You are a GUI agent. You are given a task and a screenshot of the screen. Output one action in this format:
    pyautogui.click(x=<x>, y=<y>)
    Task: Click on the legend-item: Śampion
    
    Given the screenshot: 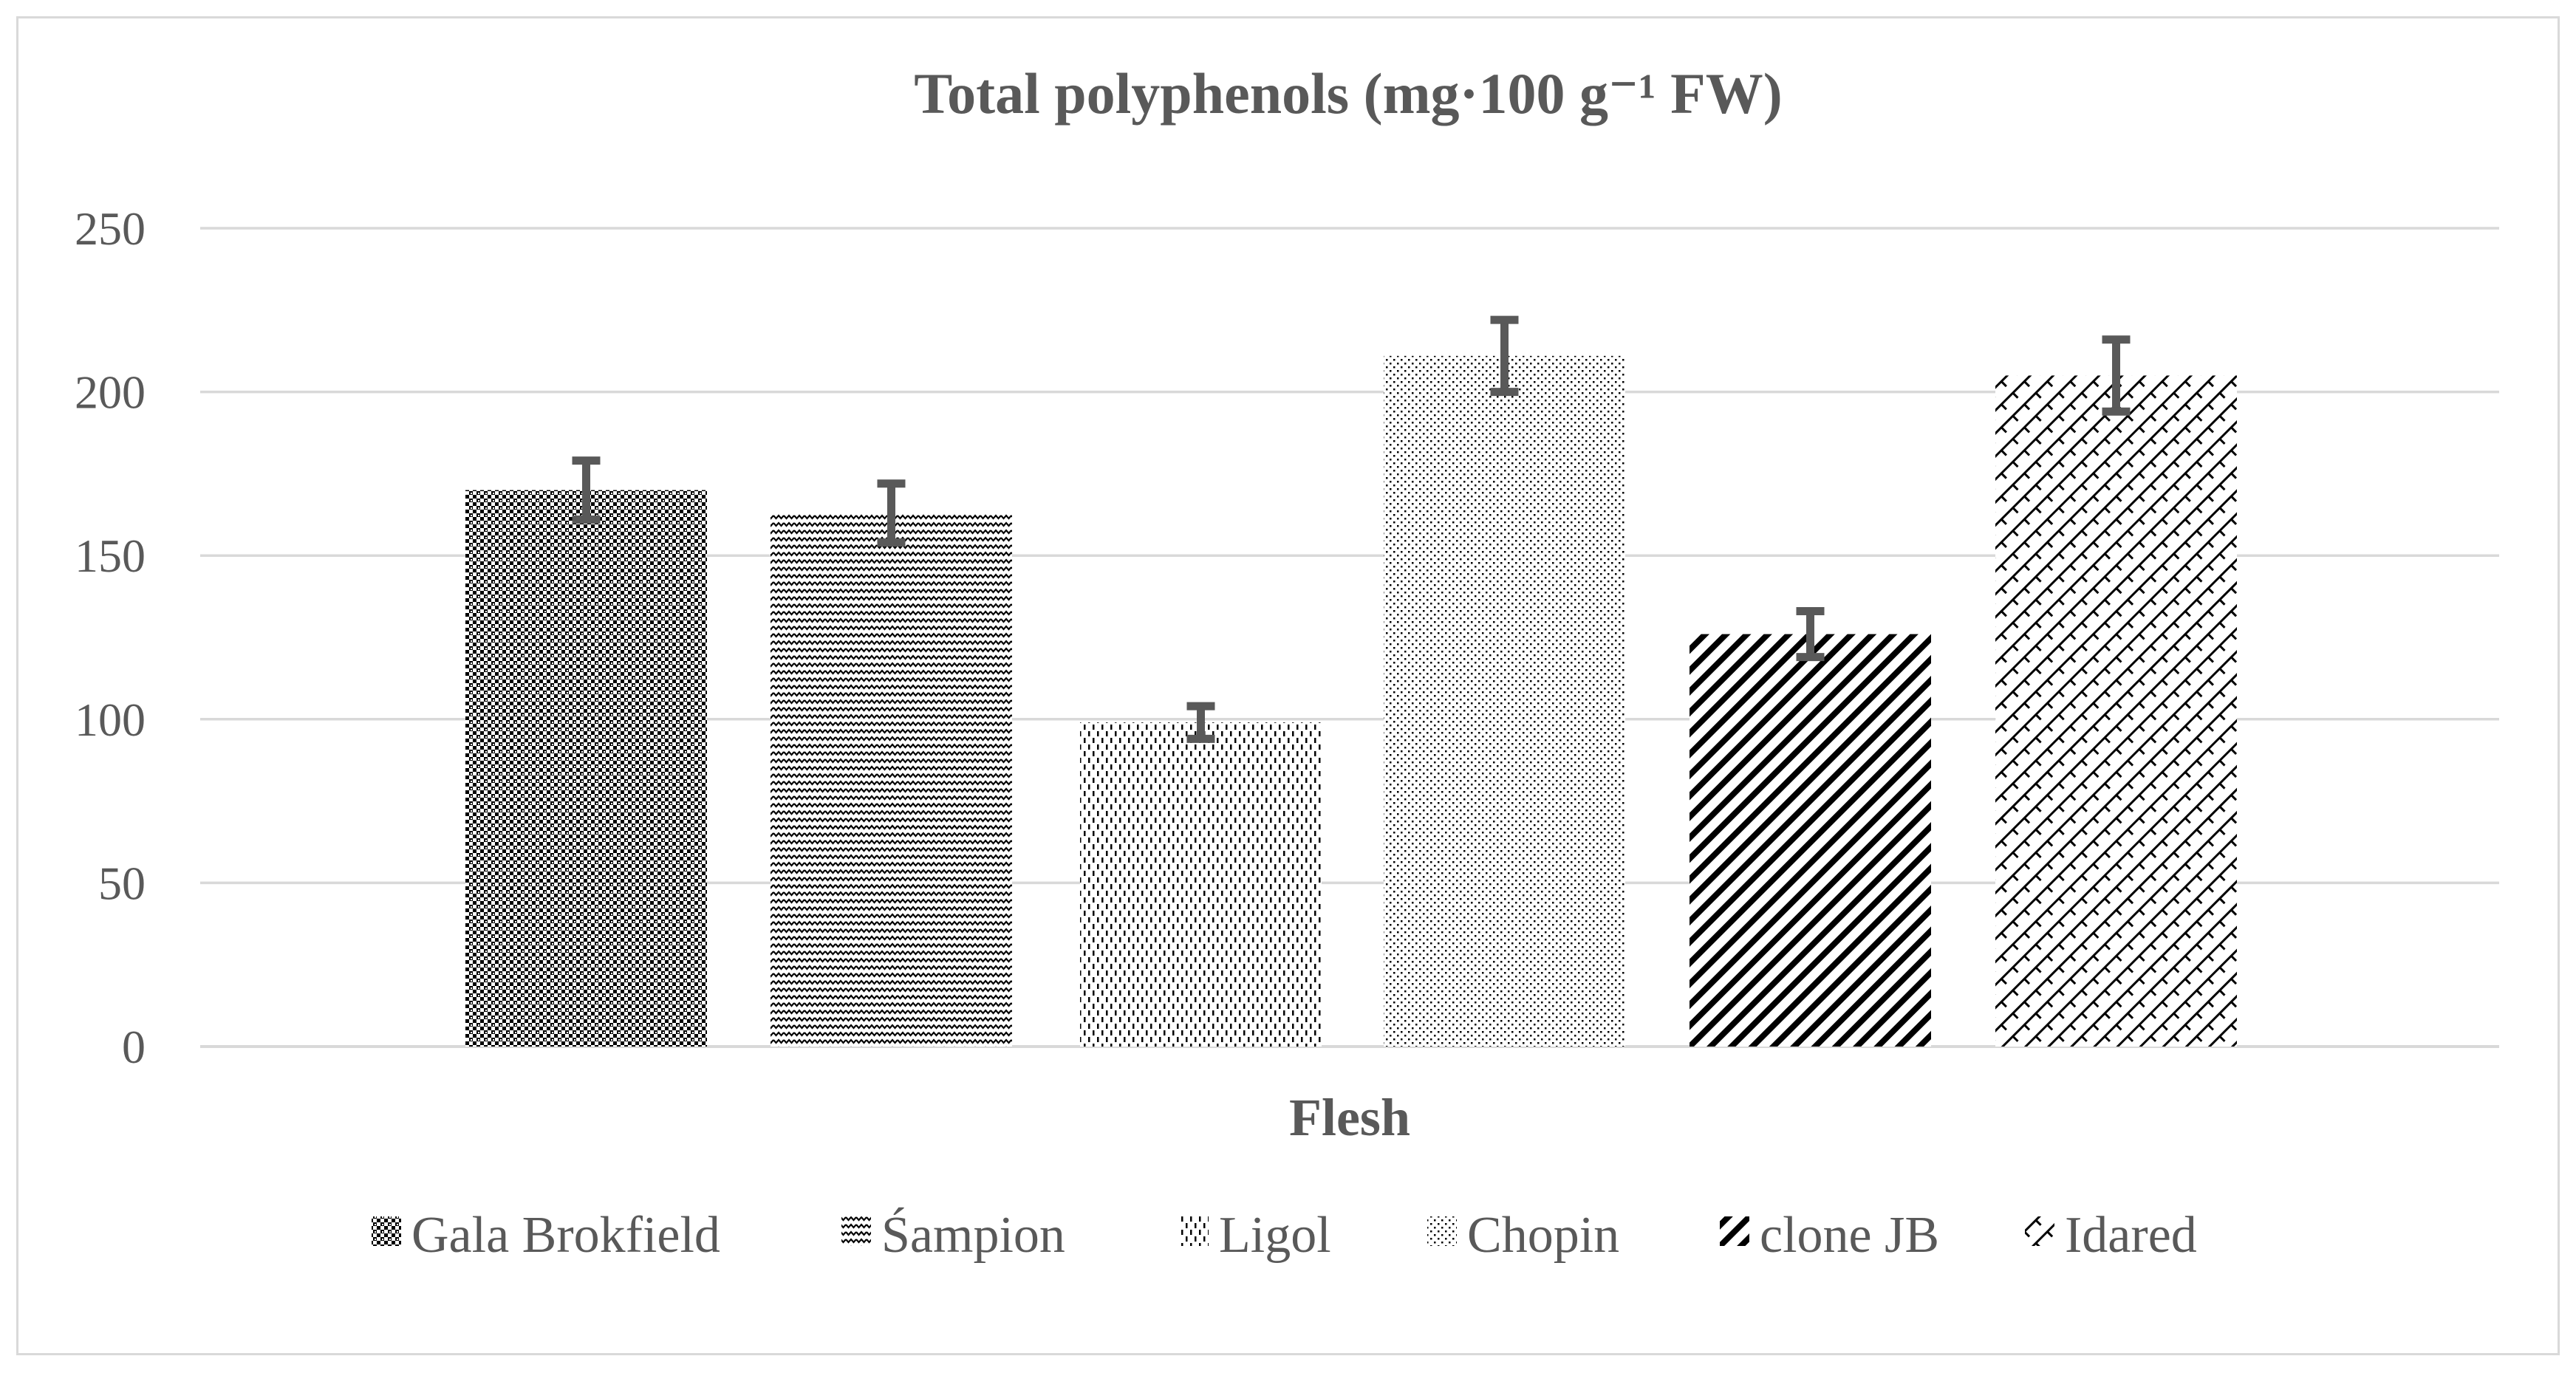 What is the action you would take?
    pyautogui.click(x=953, y=1235)
    